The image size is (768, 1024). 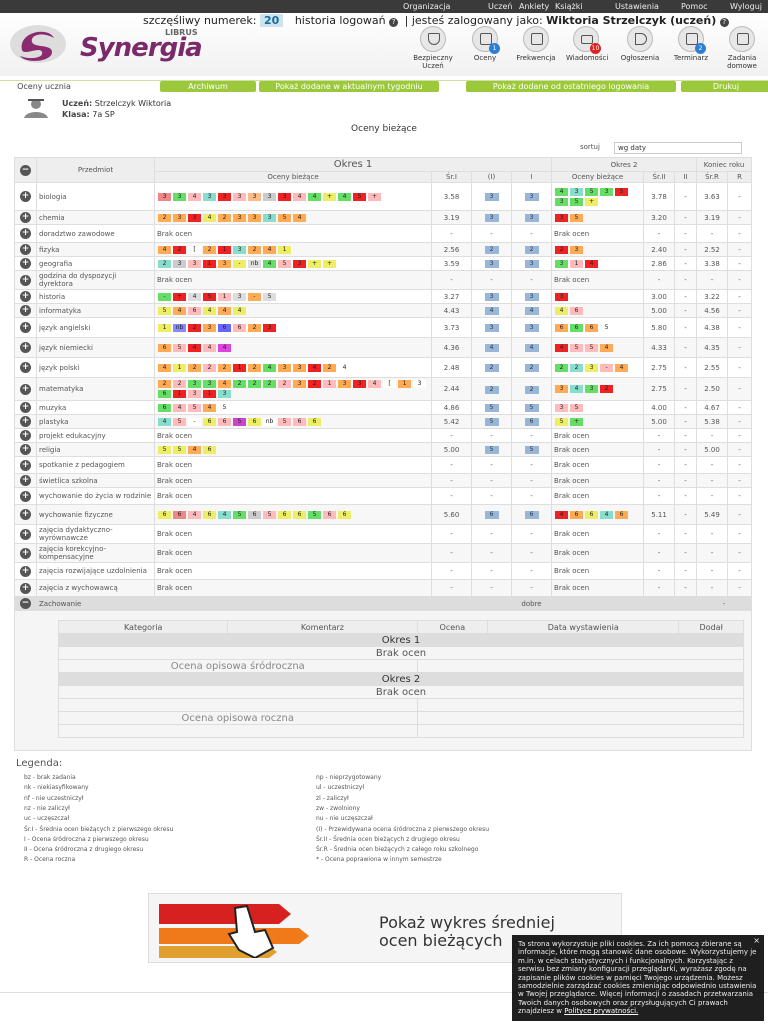 I want to click on grade-box: [, so click(x=194, y=249).